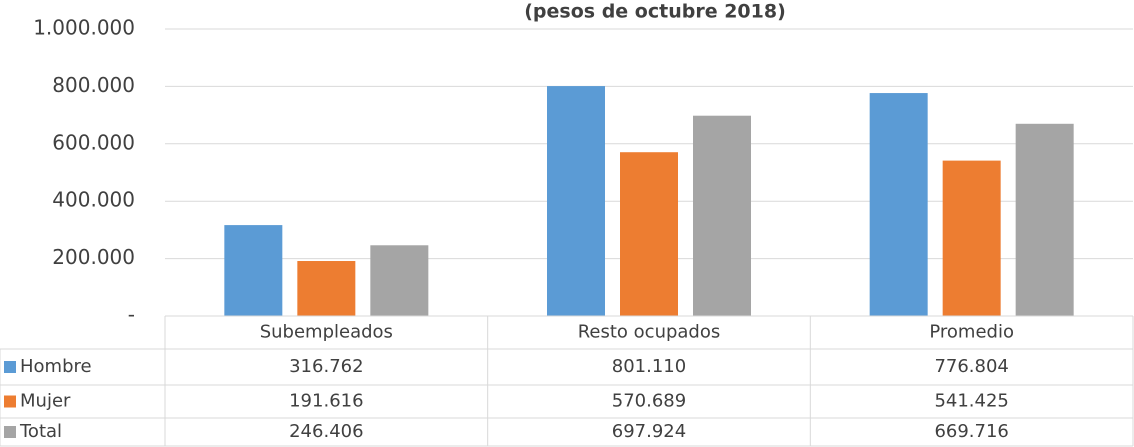 Image resolution: width=1134 pixels, height=447 pixels. What do you see at coordinates (649, 431) in the screenshot?
I see `table-value: 697.924` at bounding box center [649, 431].